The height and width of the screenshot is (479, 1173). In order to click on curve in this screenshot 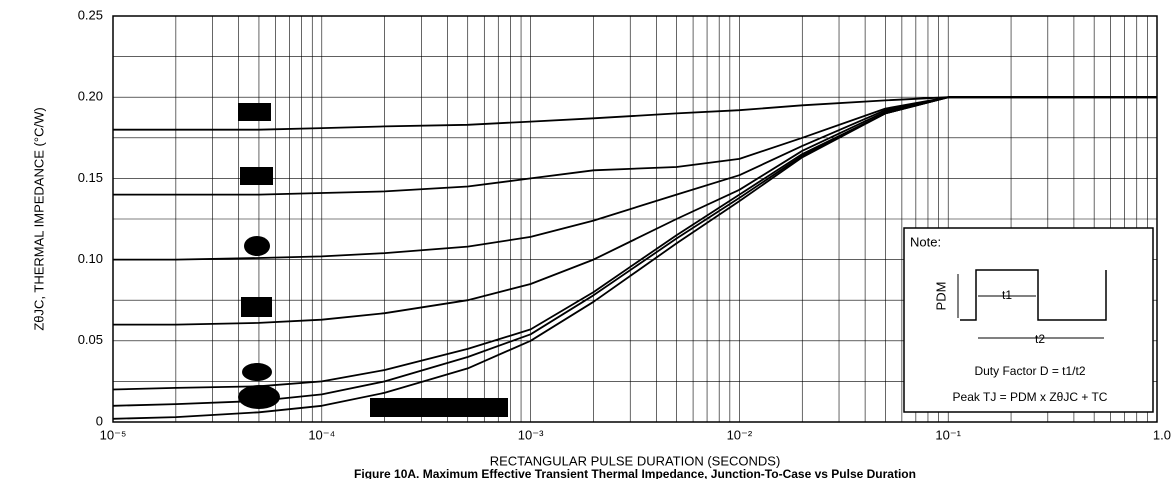, I will do `click(635, 113)`.